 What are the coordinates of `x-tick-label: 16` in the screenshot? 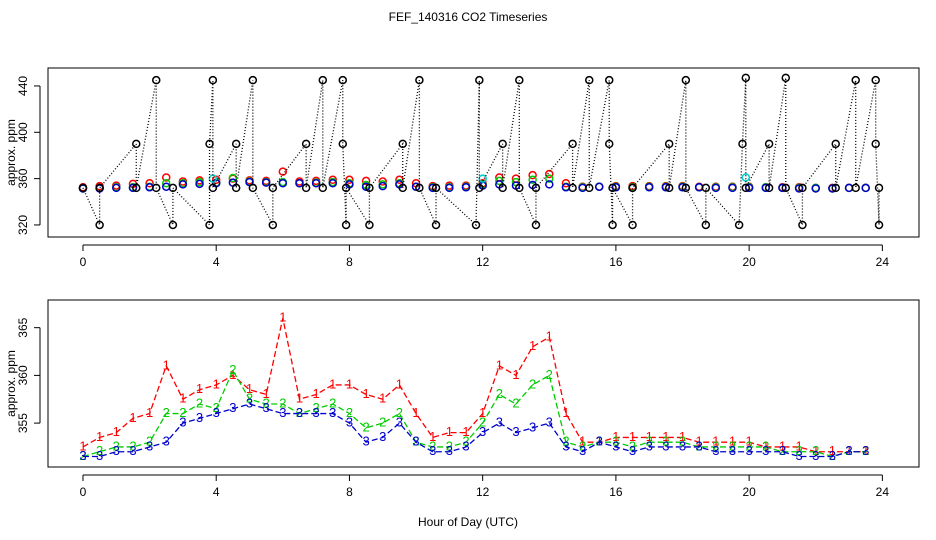 It's located at (616, 492).